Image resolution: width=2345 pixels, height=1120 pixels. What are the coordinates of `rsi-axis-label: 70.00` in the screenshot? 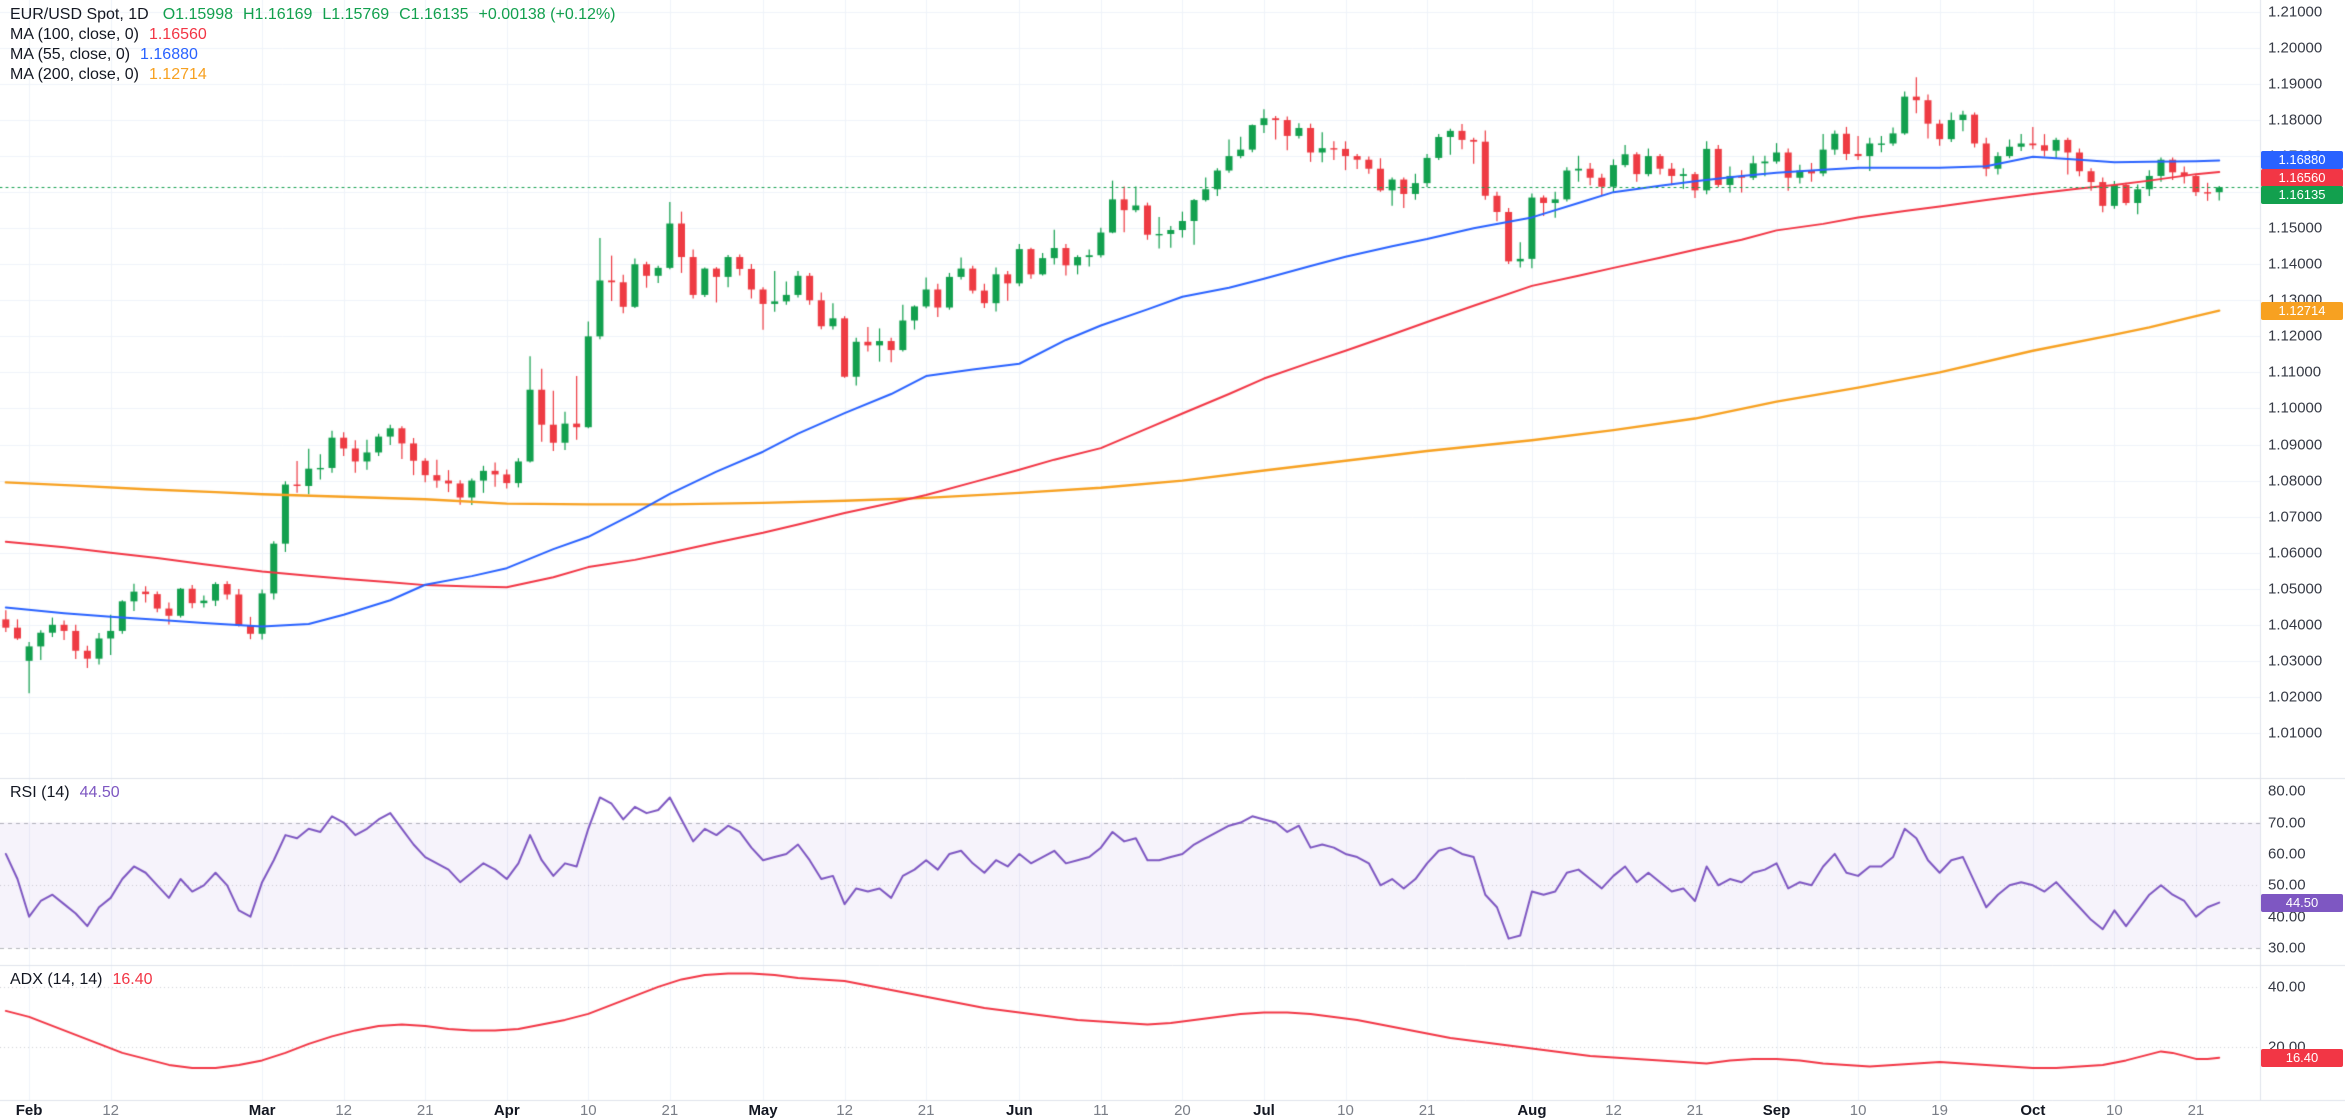 It's located at (2287, 823).